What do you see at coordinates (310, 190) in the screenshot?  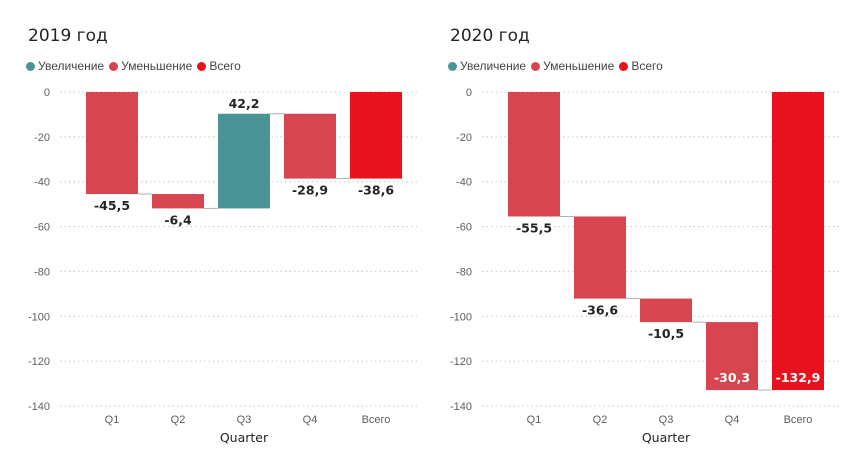 I see `data-label: -28,9` at bounding box center [310, 190].